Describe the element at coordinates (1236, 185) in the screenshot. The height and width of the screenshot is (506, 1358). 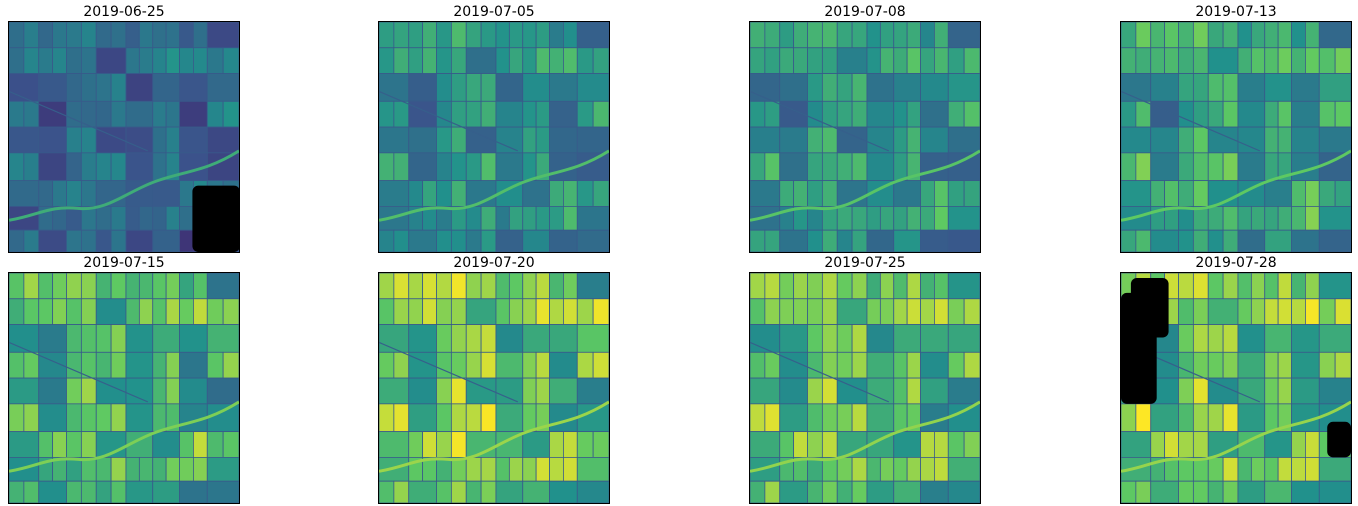
I see `stream-line` at that location.